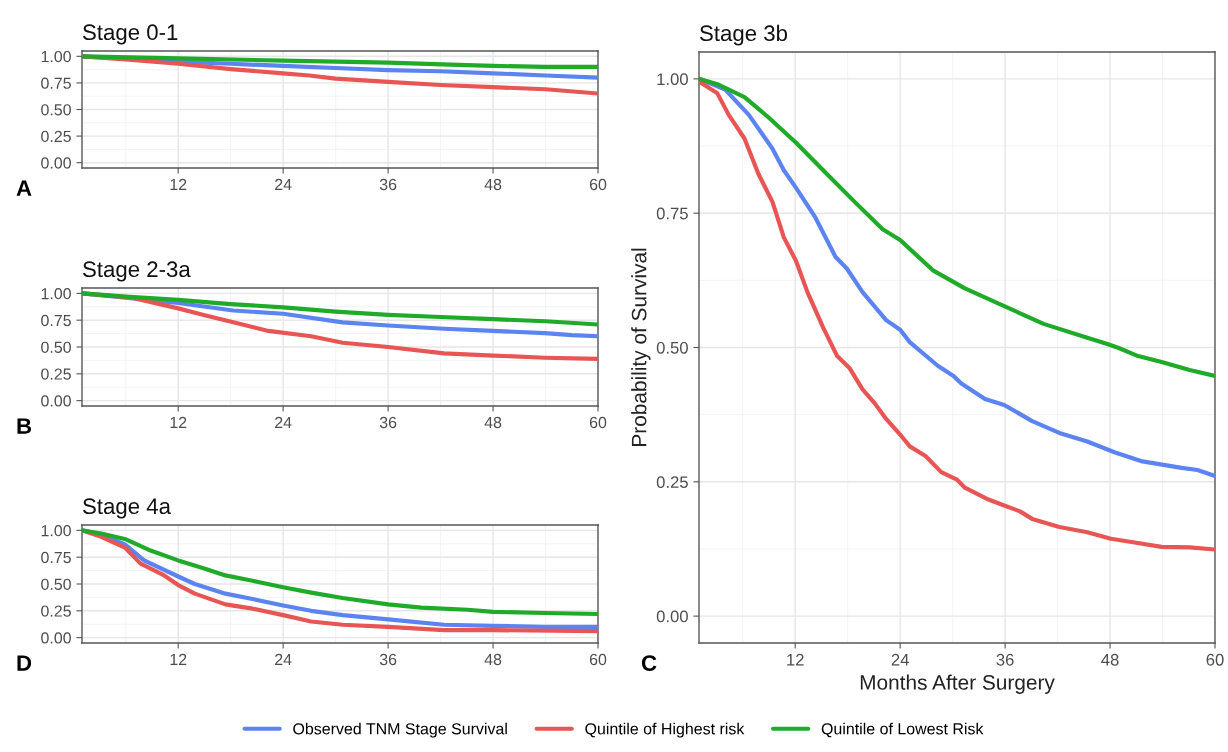 The image size is (1228, 752). Describe the element at coordinates (137, 271) in the screenshot. I see `chart-title: Stage 2-3a` at that location.